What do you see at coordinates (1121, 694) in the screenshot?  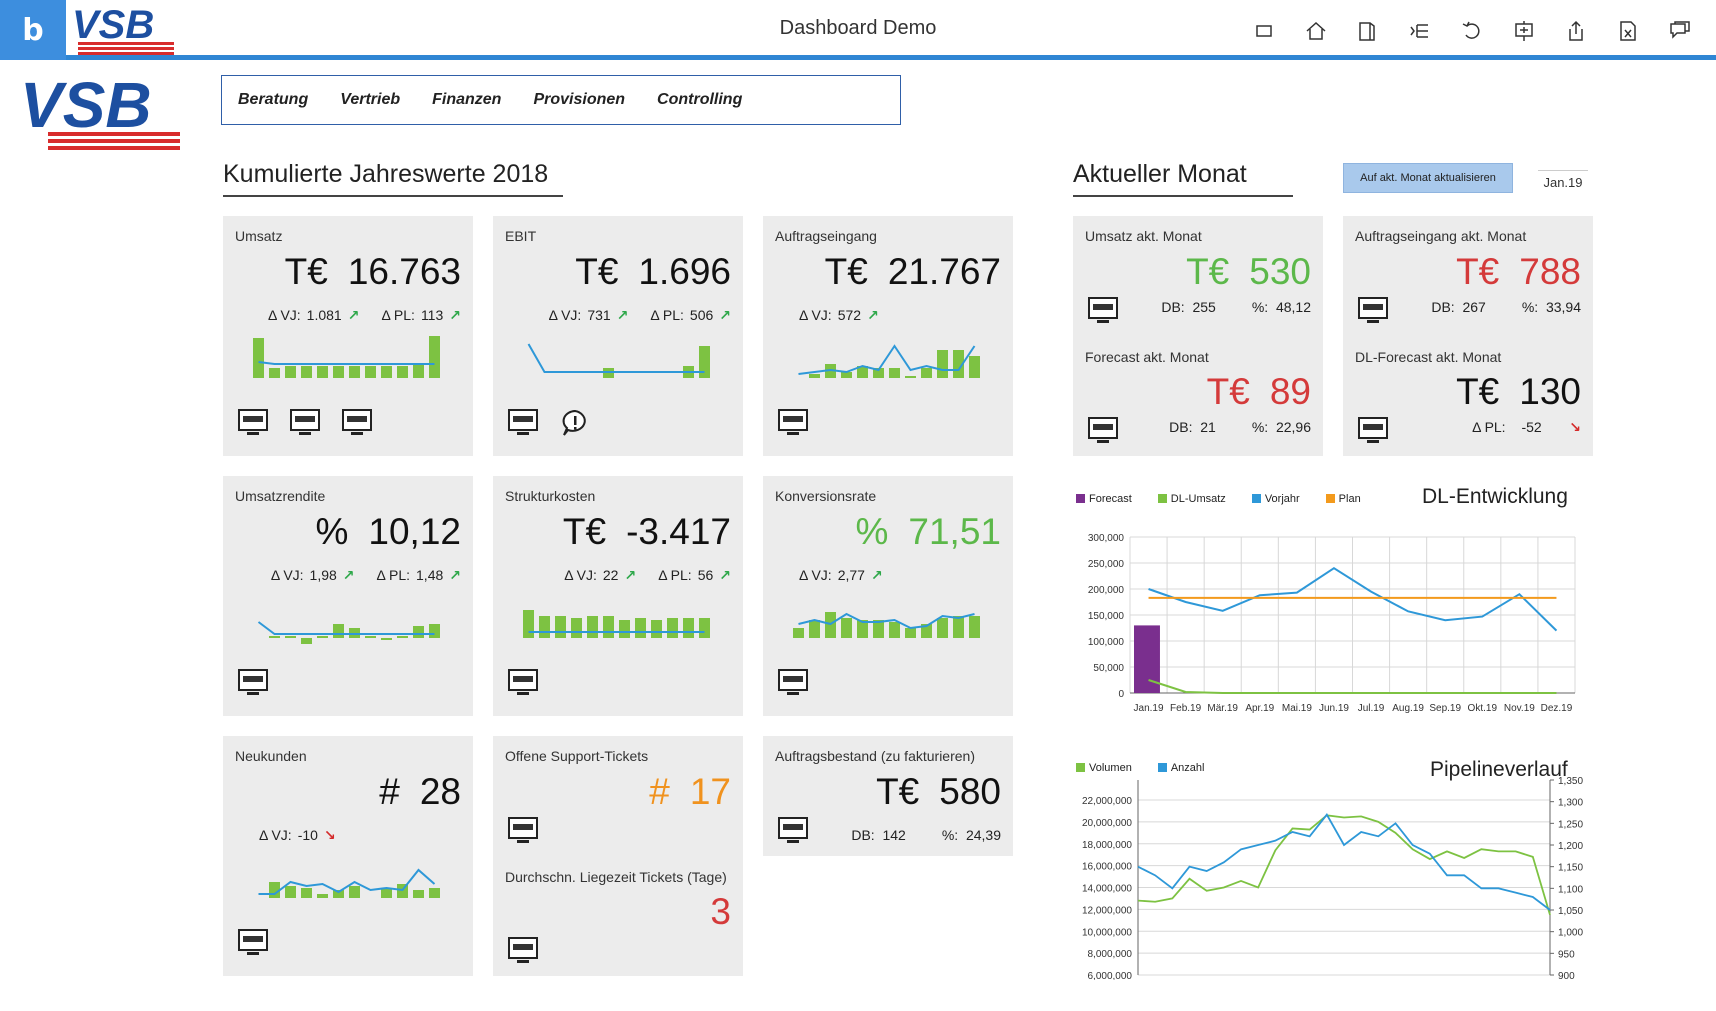 I see `y-tick-label: 0` at bounding box center [1121, 694].